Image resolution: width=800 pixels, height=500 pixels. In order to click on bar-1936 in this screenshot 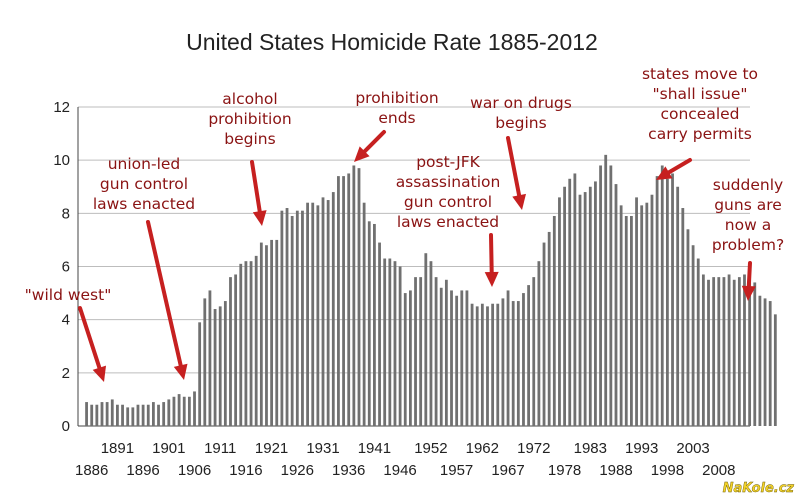, I will do `click(349, 299)`.